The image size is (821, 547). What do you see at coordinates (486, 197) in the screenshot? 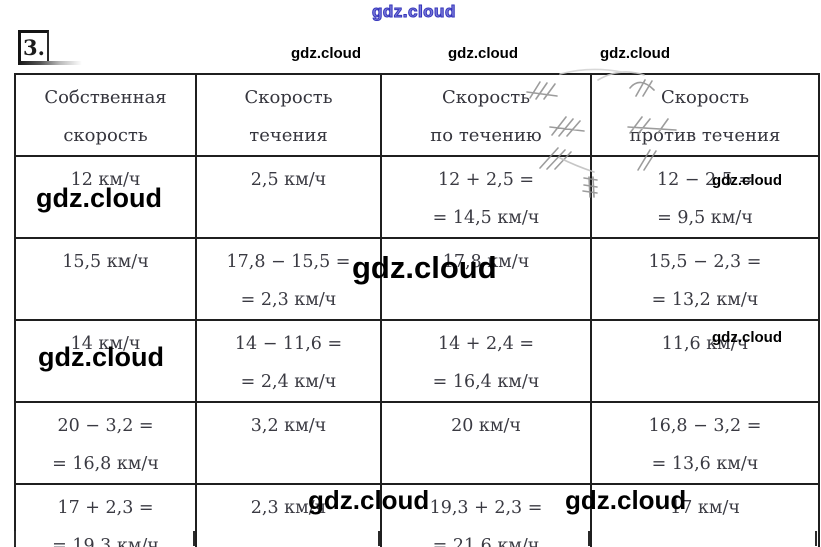
I see `cell-downstream-speed: 12 + 2,5 = = 14,5 км/ч` at bounding box center [486, 197].